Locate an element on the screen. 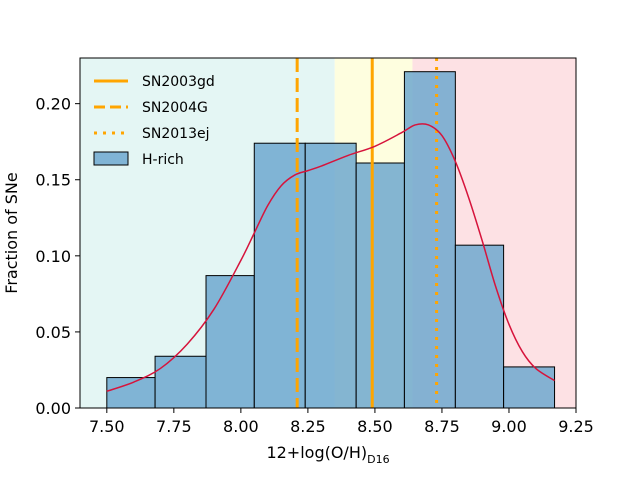 The width and height of the screenshot is (640, 480). x-tick-label: 9.00 is located at coordinates (509, 426).